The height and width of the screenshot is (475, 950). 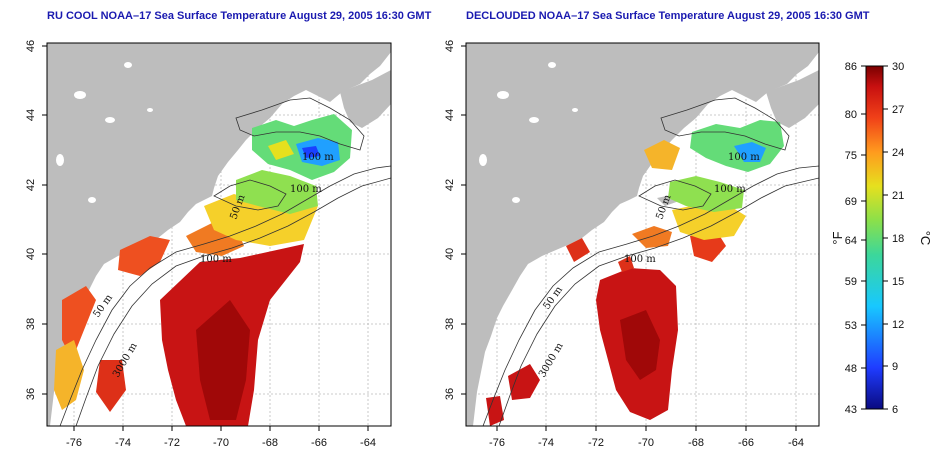 What do you see at coordinates (851, 67) in the screenshot?
I see `colorbar-f-label: 86` at bounding box center [851, 67].